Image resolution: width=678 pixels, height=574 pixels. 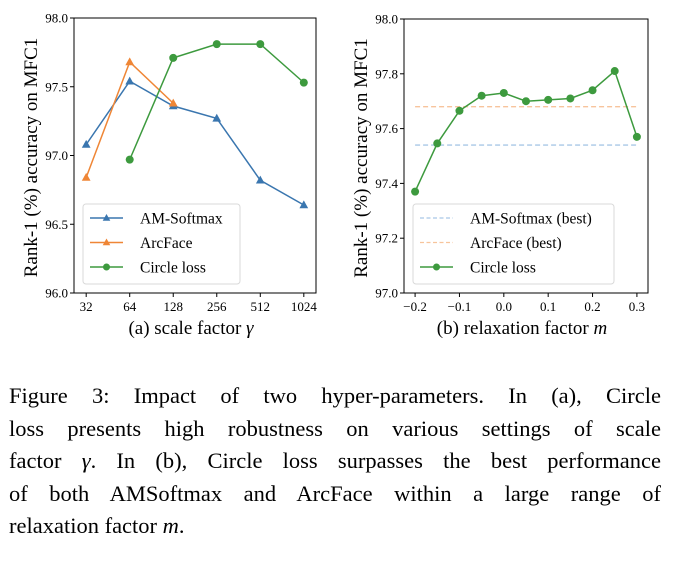 I want to click on legend: AM-Softmax ArcFace Circle loss, so click(x=161, y=244).